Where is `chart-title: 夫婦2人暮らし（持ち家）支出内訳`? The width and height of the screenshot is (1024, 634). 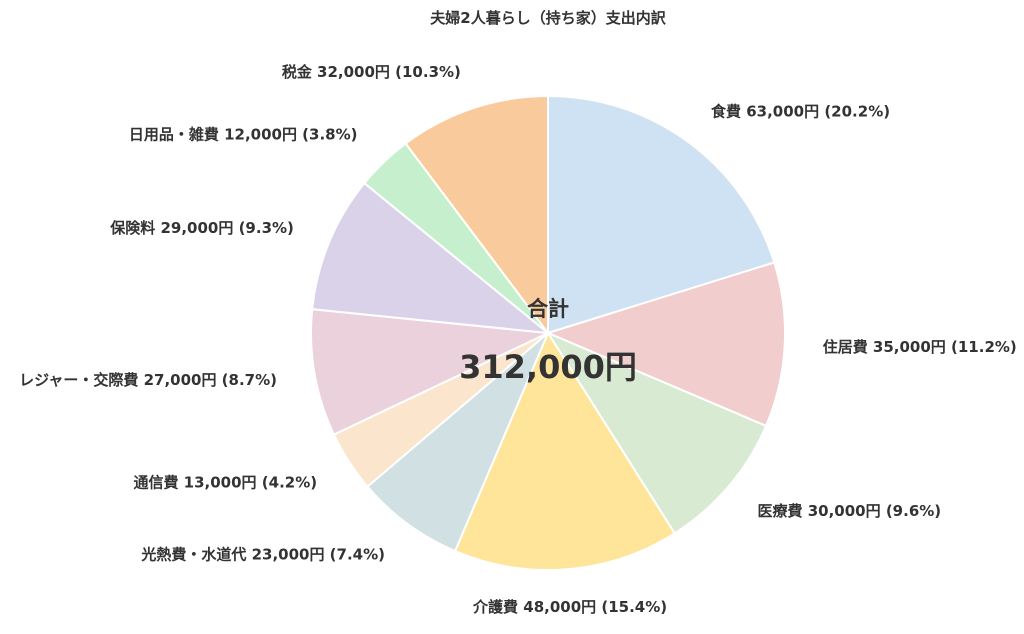 chart-title: 夫婦2人暮らし（持ち家）支出内訳 is located at coordinates (548, 18).